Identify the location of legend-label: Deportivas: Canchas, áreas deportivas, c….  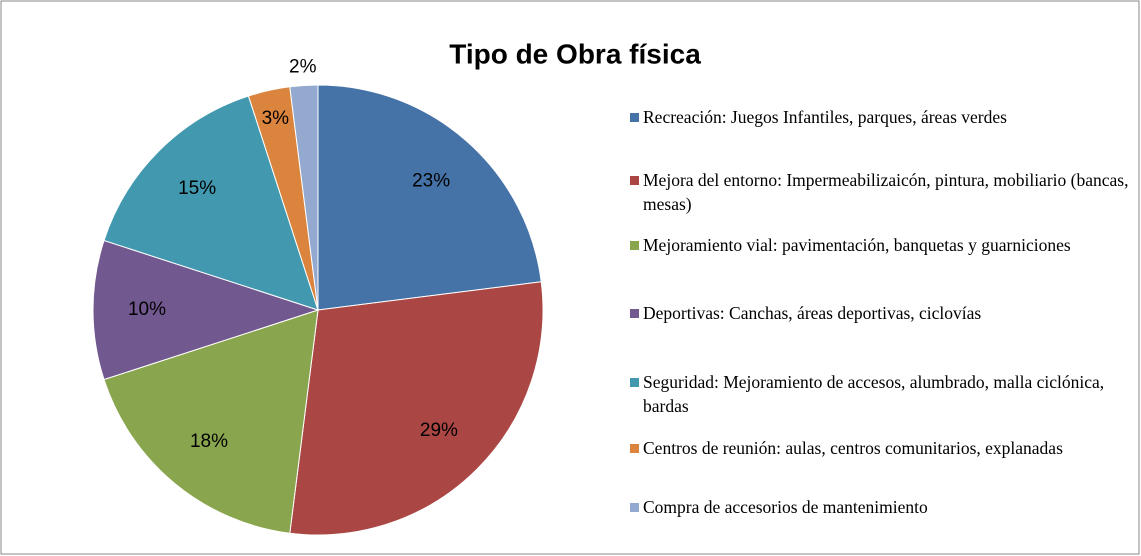
(812, 313).